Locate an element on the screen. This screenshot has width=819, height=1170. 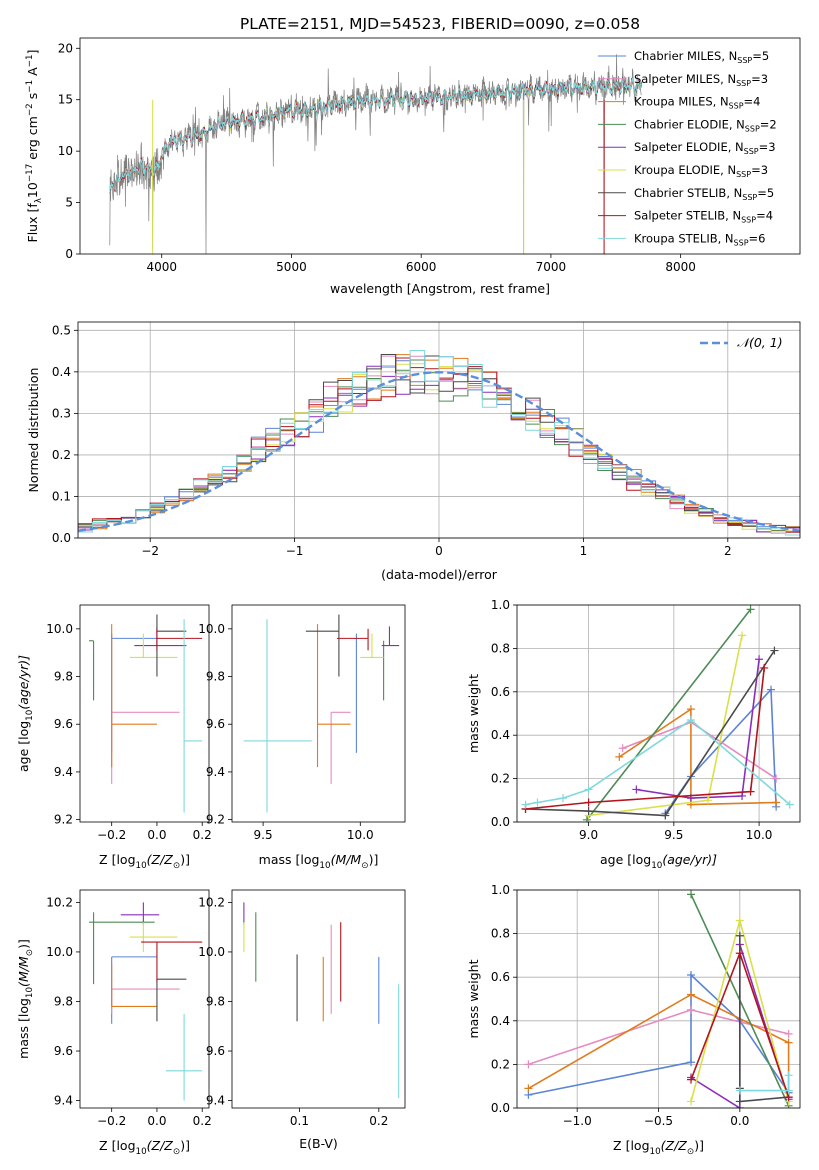
residual-histogram-plot-area is located at coordinates (439, 443).